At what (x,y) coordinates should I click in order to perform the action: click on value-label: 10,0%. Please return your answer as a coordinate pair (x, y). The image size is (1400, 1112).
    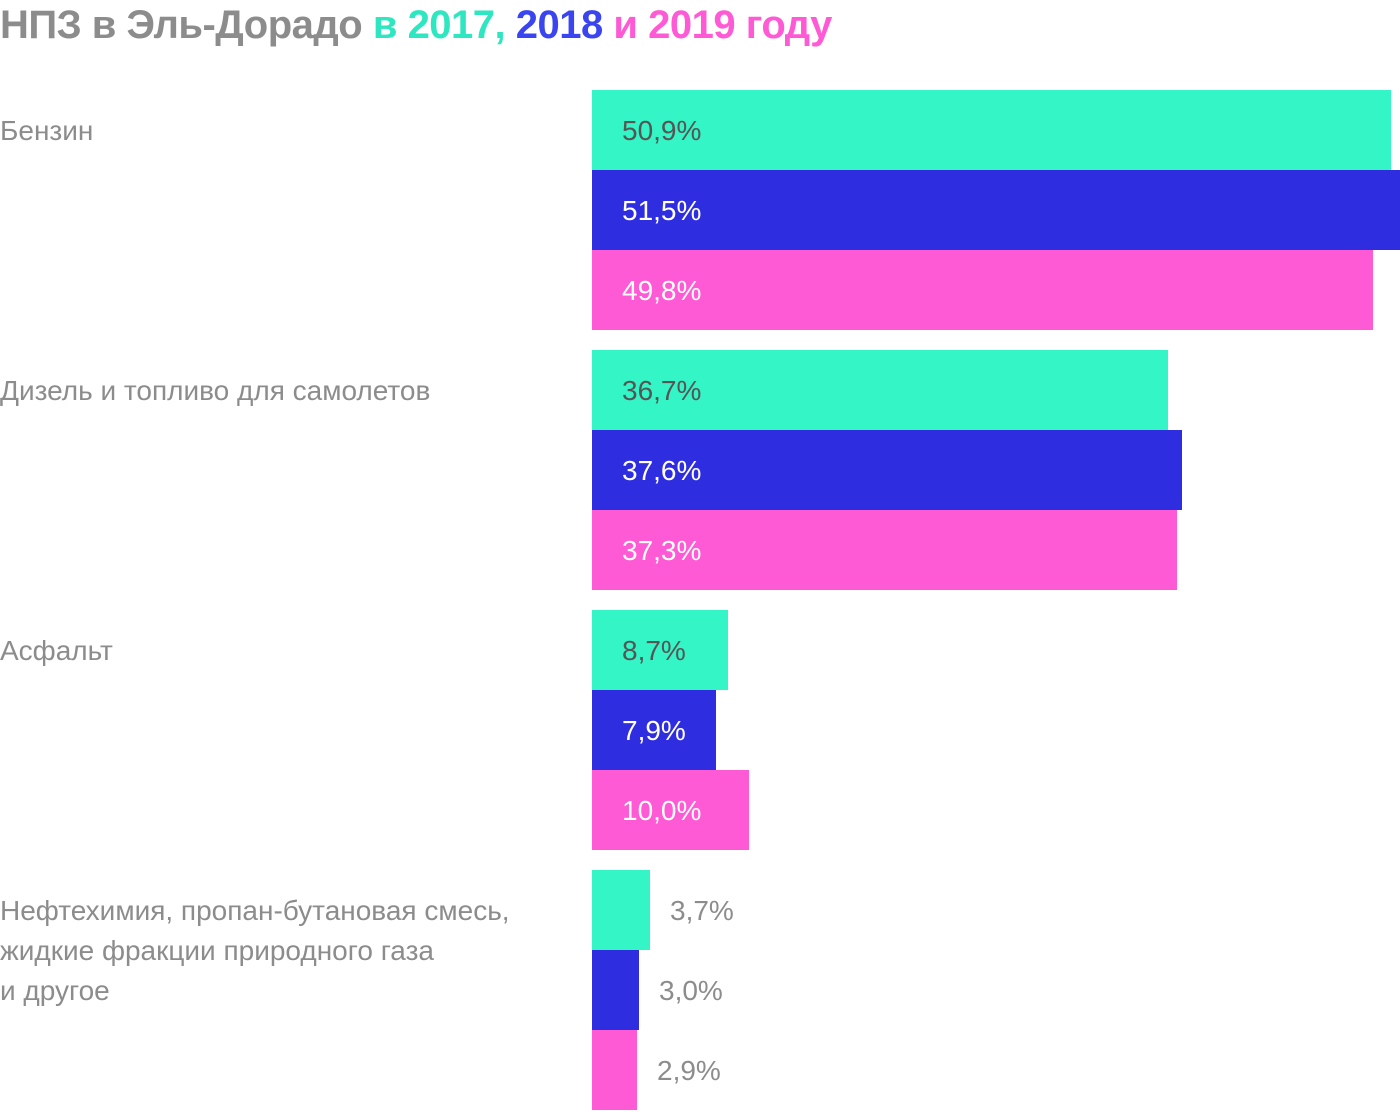
    Looking at the image, I should click on (661, 810).